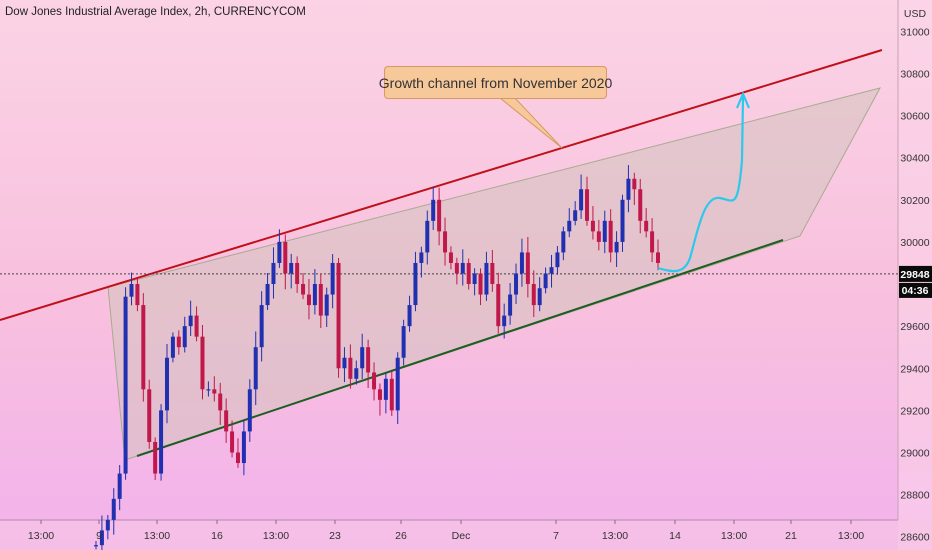 The width and height of the screenshot is (932, 550). What do you see at coordinates (99, 536) in the screenshot?
I see `x-tick-label: 9` at bounding box center [99, 536].